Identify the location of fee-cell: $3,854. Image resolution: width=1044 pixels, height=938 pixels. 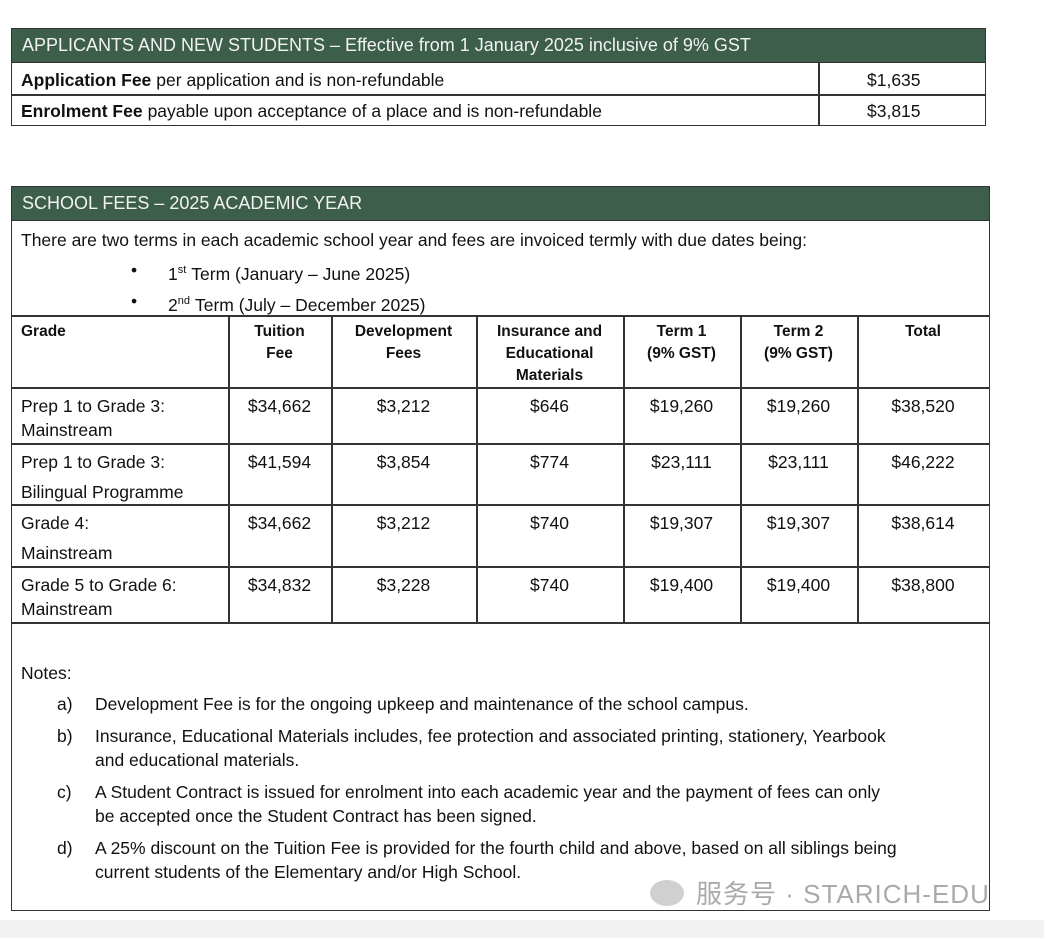
(403, 462).